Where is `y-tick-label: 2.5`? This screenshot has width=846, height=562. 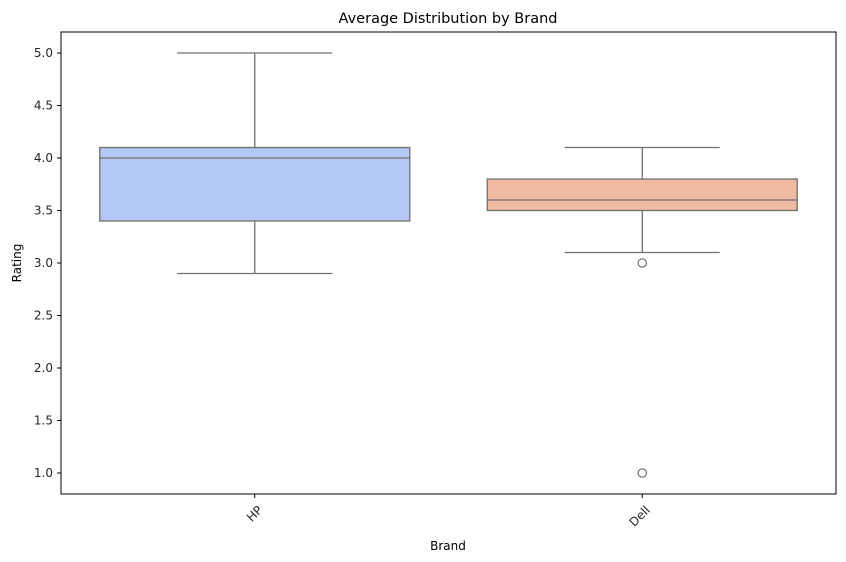
y-tick-label: 2.5 is located at coordinates (43, 316).